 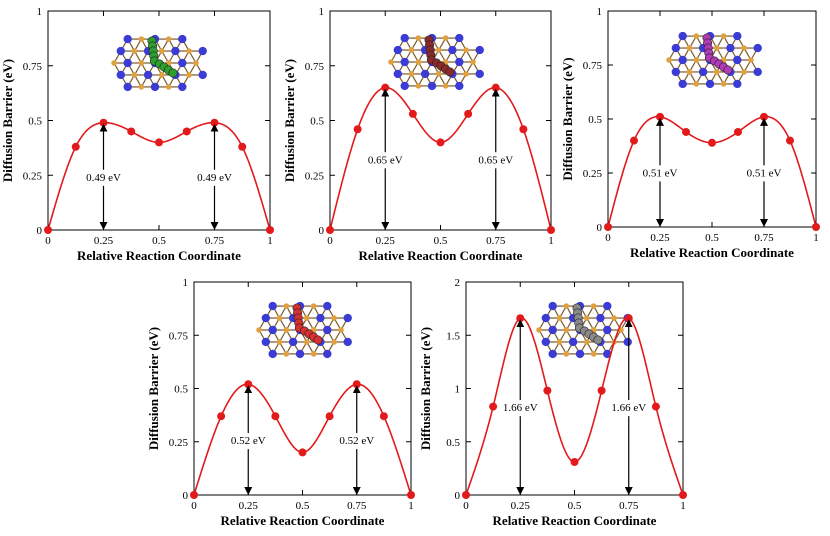 What do you see at coordinates (458, 283) in the screenshot?
I see `y-tick-label: 2` at bounding box center [458, 283].